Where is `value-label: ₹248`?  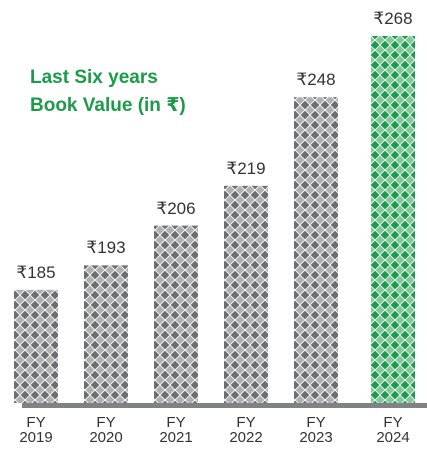 value-label: ₹248 is located at coordinates (316, 80).